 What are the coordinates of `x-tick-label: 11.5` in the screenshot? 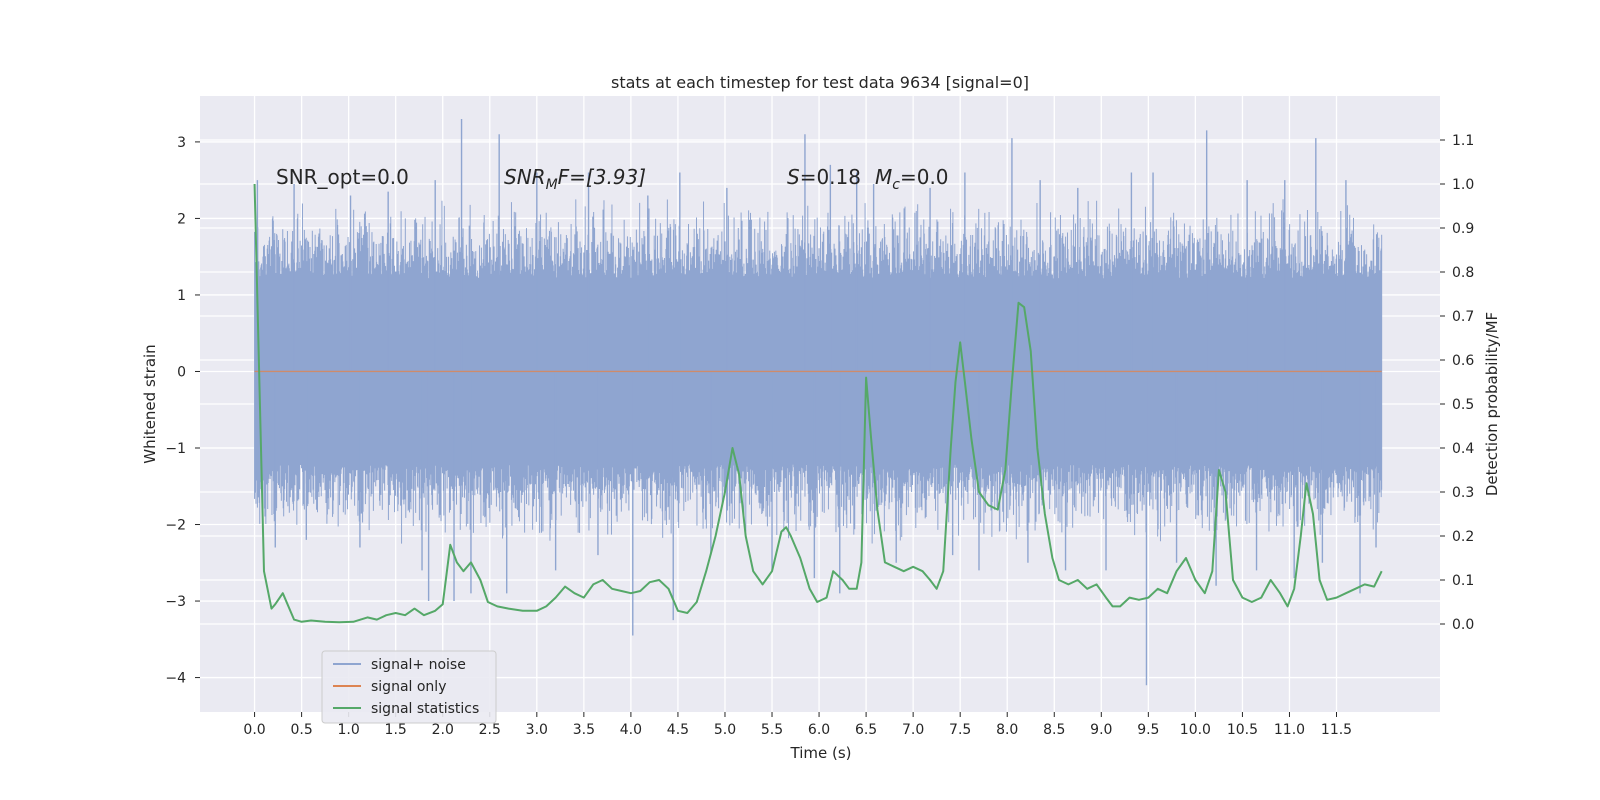 It's located at (1336, 730).